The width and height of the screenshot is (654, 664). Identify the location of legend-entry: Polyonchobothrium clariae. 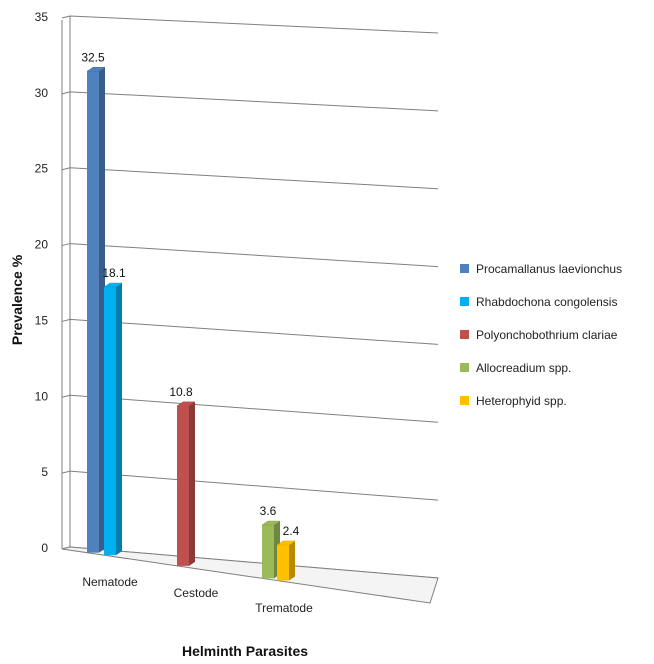
(539, 335).